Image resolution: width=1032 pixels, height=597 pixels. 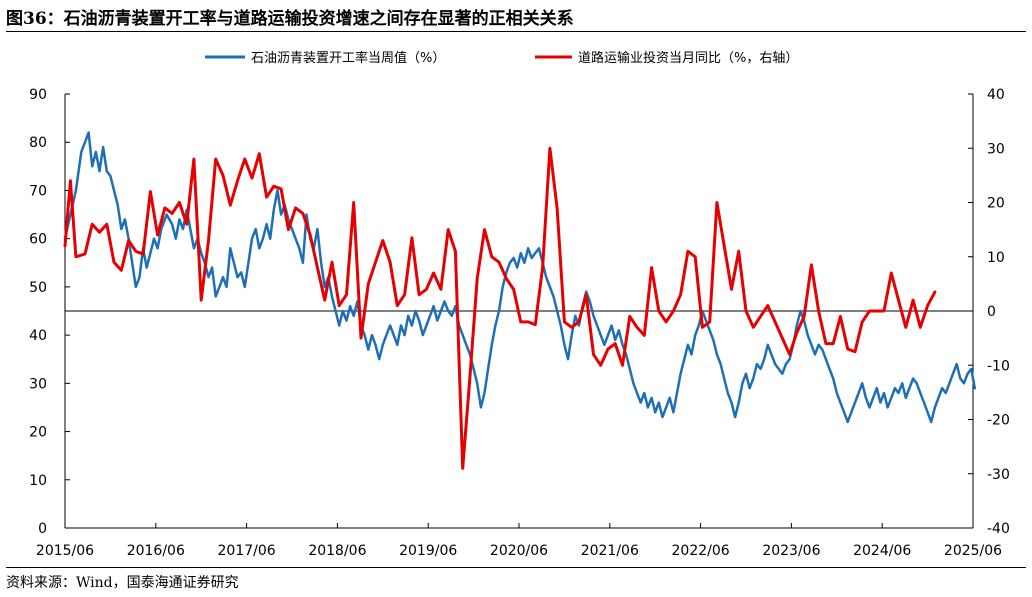 What do you see at coordinates (973, 551) in the screenshot?
I see `x-tick-label: 2025/06` at bounding box center [973, 551].